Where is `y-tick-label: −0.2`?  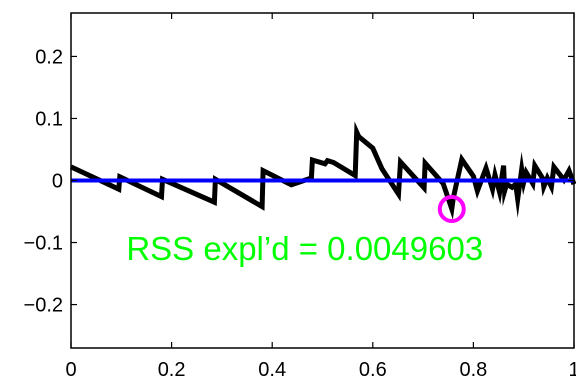
y-tick-label: −0.2 is located at coordinates (43, 306).